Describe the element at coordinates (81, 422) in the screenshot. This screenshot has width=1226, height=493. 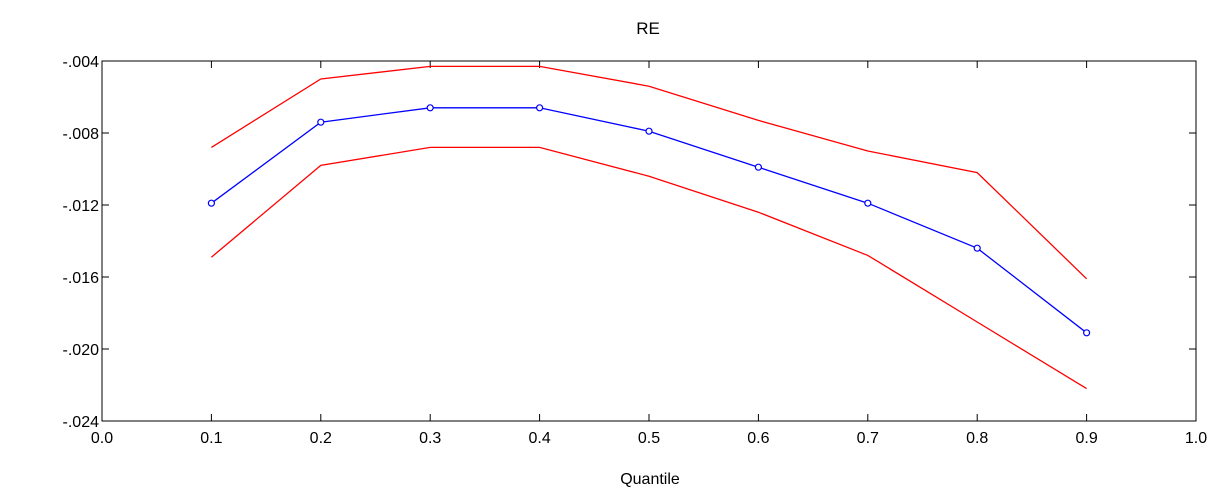
I see `y-tick-label: -.024` at that location.